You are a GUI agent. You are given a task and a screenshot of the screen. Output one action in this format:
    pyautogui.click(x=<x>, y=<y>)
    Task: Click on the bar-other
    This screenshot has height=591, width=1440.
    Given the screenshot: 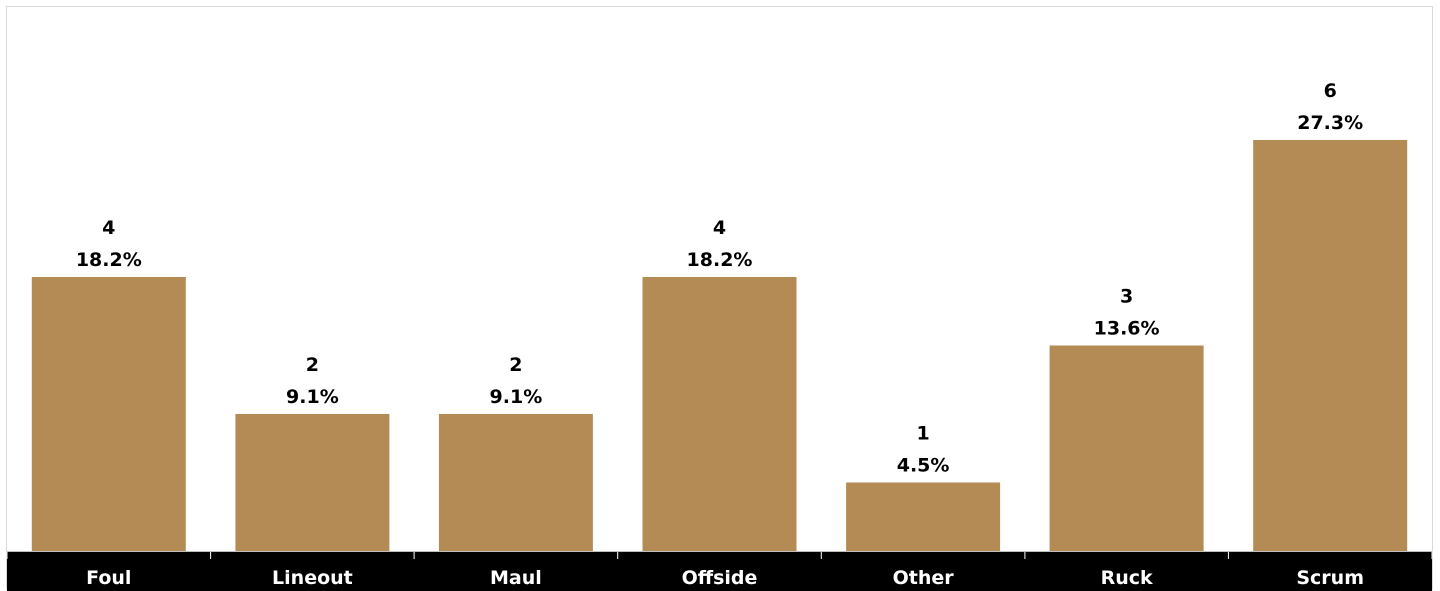 What is the action you would take?
    pyautogui.click(x=923, y=516)
    